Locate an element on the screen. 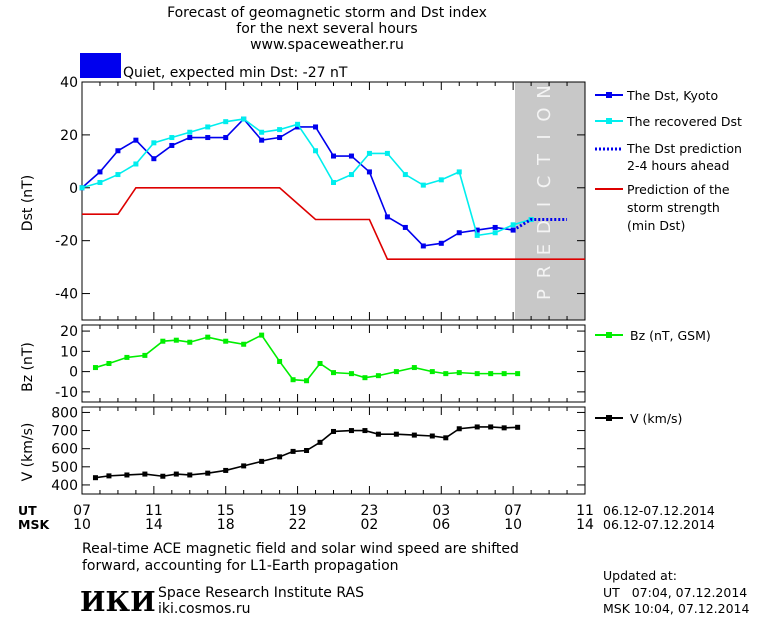  ut-date-range: 06.12-07.12.2014 is located at coordinates (659, 510).